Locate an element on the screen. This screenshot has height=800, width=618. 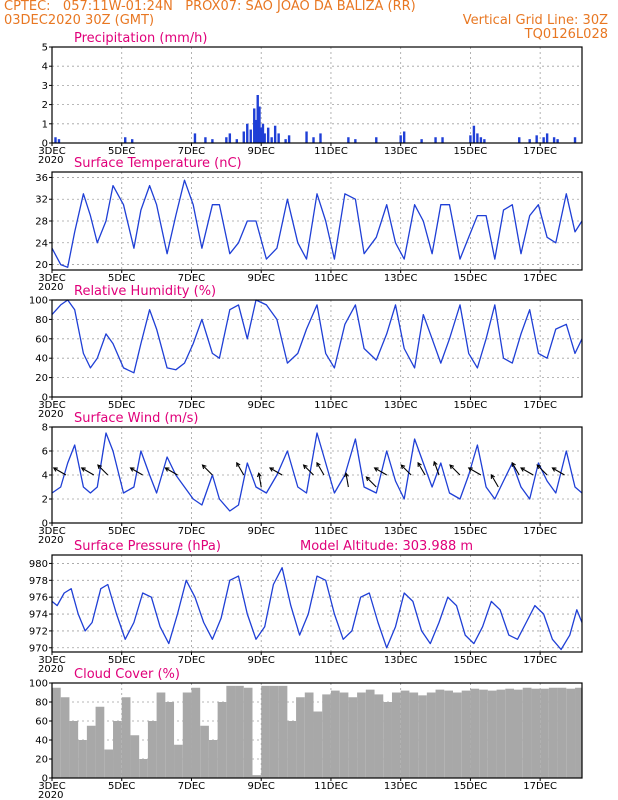
panel-title: Surface Wind (m/s) is located at coordinates (136, 418).